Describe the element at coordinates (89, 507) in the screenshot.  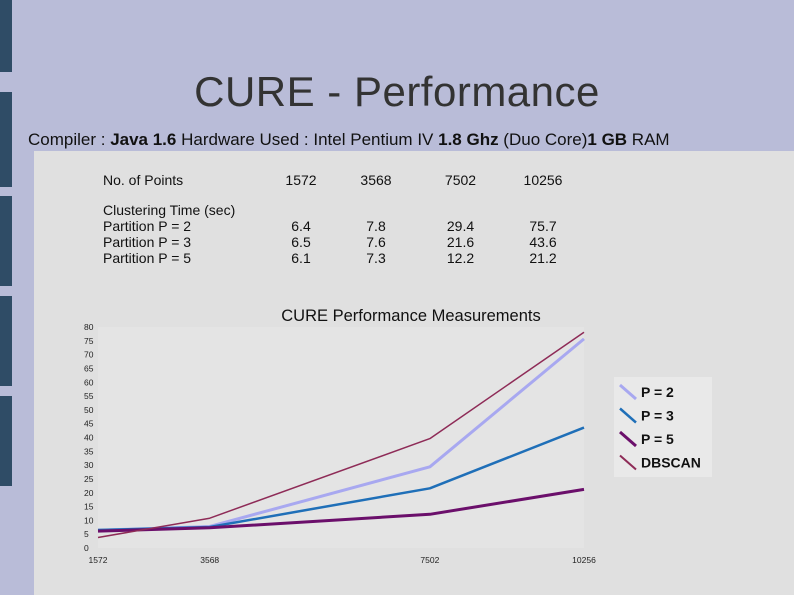
I see `y-tick-label: 15` at that location.